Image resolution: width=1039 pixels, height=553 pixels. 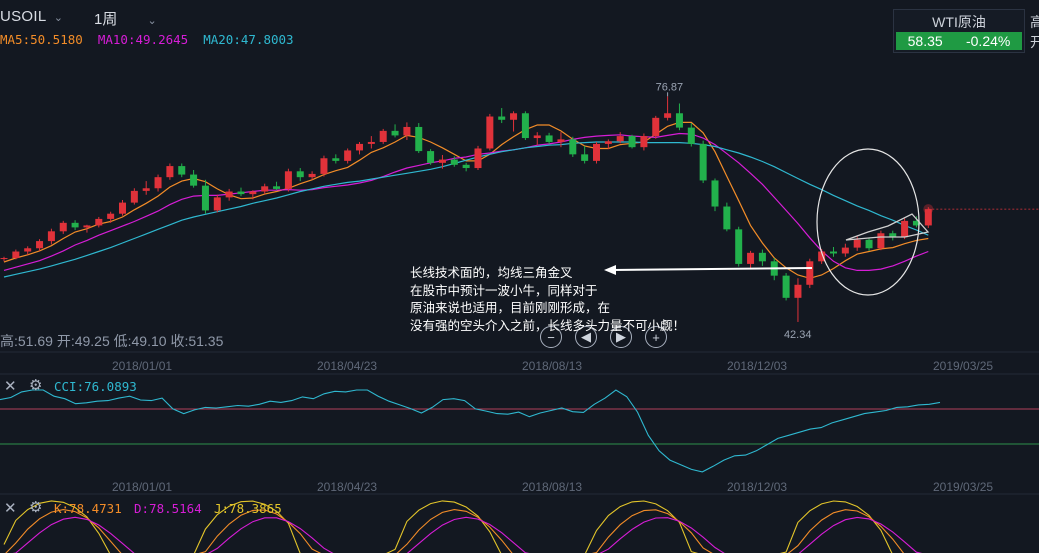 I want to click on kdj-k-label: K:78.4731, so click(x=88, y=508).